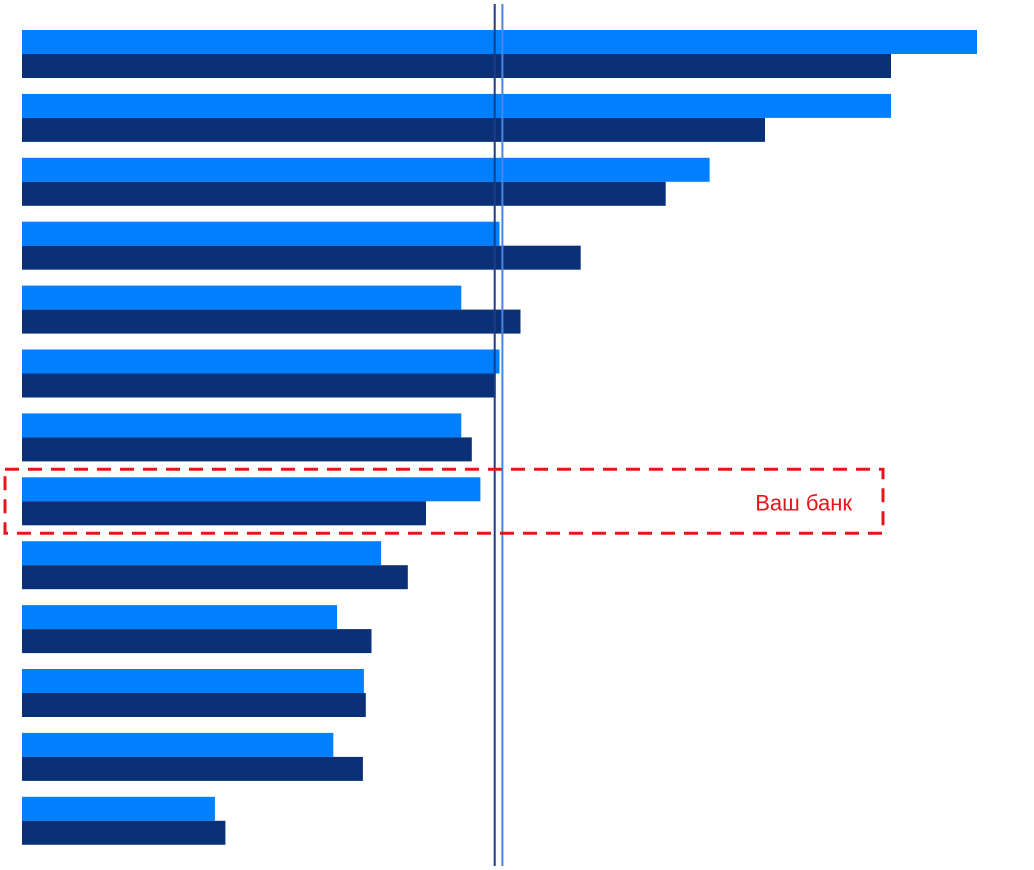 The image size is (1034, 870). I want to click on highlight-group: Ваш банк, so click(444, 501).